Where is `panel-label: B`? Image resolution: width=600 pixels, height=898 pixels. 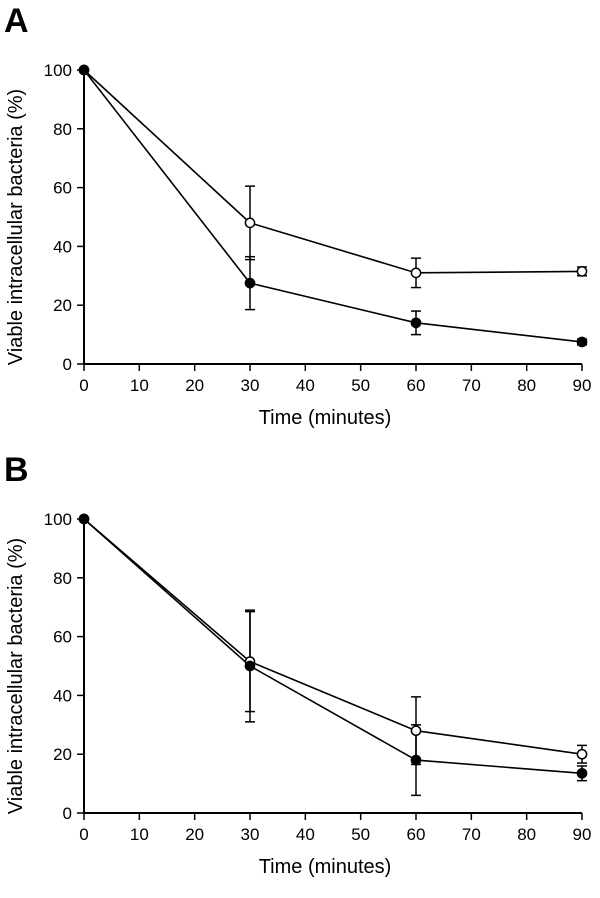
panel-label: B is located at coordinates (16, 470).